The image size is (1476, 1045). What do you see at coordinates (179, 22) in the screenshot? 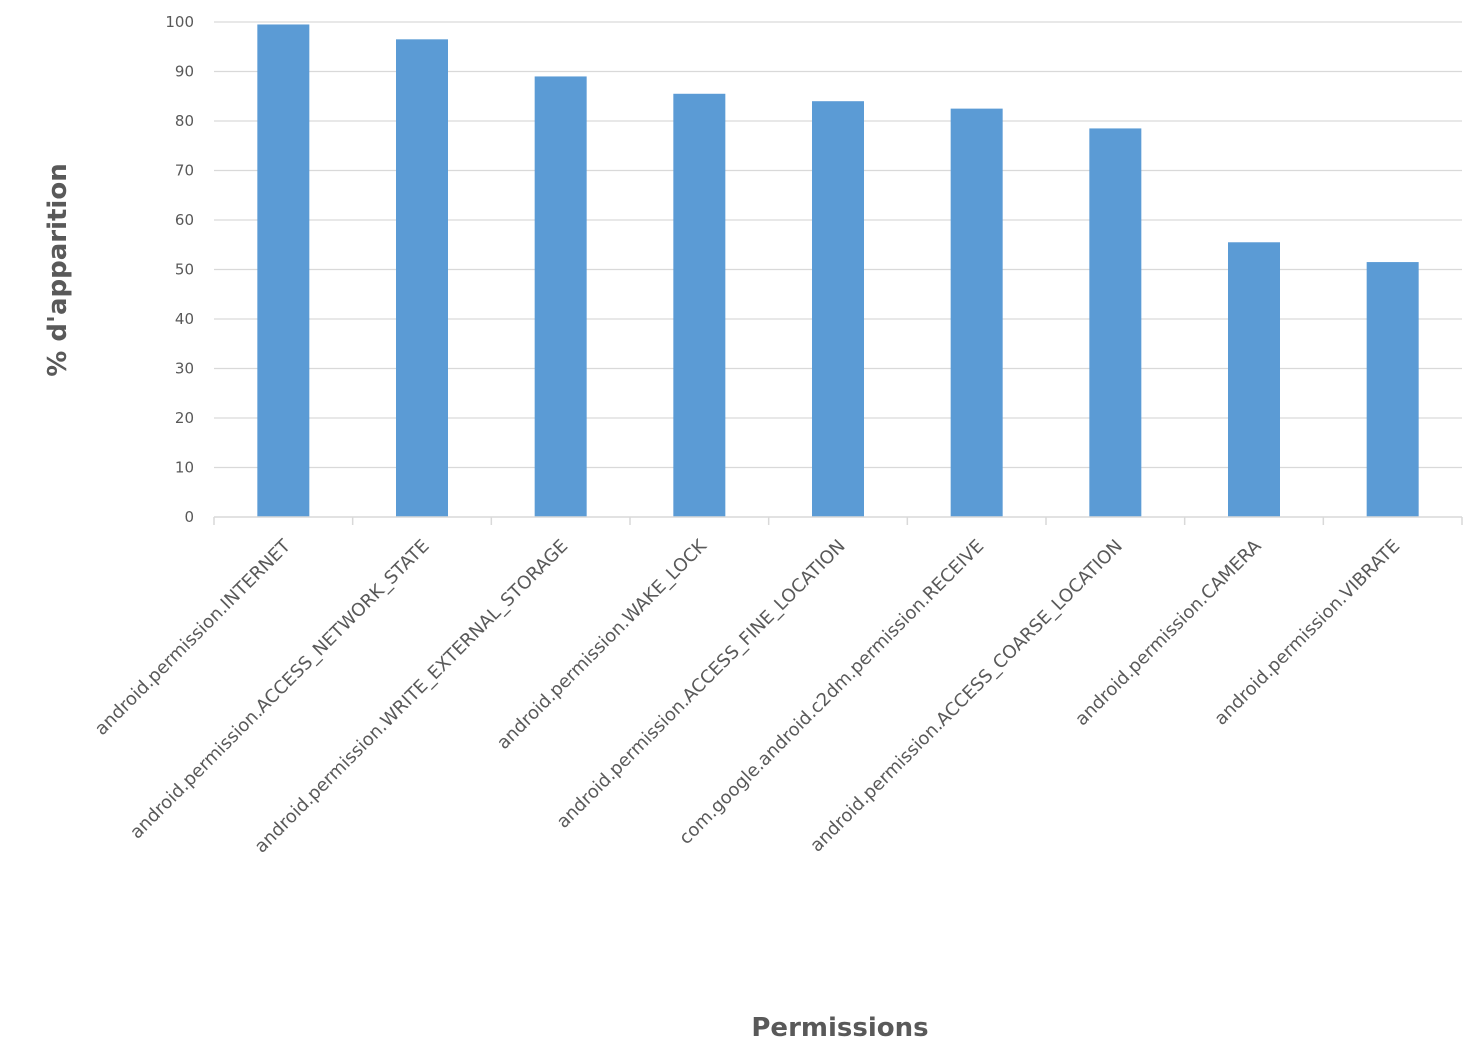
I see `y-tick-label: 100` at bounding box center [179, 22].